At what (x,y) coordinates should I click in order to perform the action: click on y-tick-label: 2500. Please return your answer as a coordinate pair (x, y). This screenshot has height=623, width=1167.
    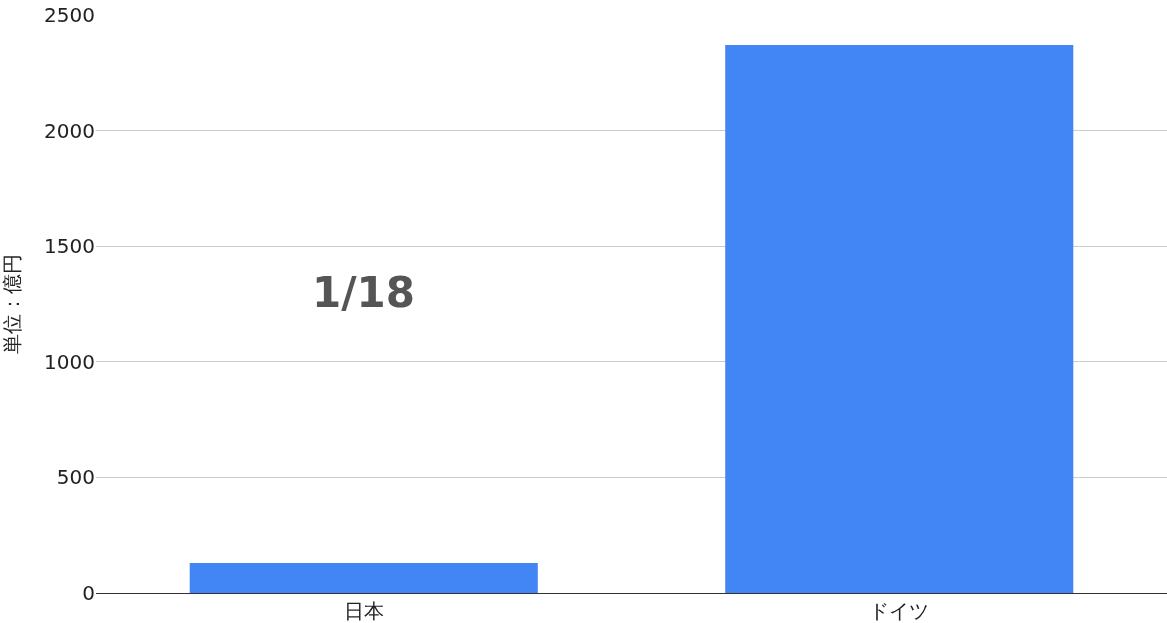
    Looking at the image, I should click on (69, 15).